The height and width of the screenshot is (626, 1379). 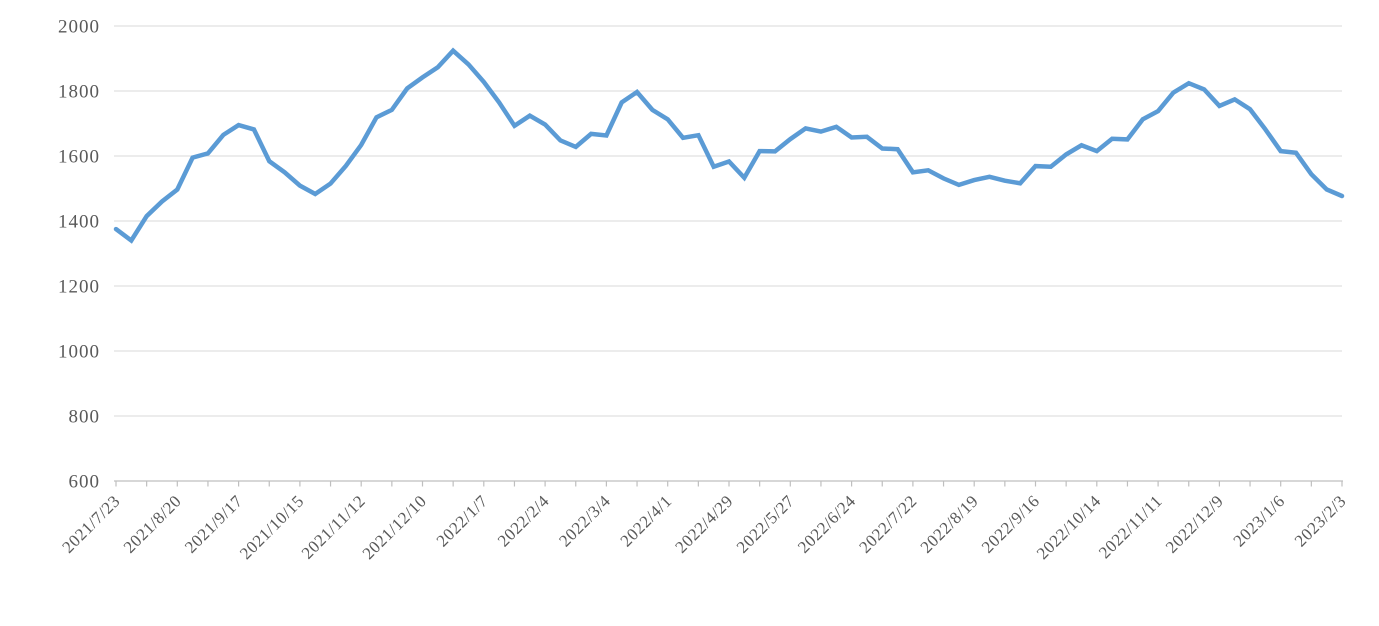 I want to click on x-tick-label: 2021/7/23, so click(x=90, y=523).